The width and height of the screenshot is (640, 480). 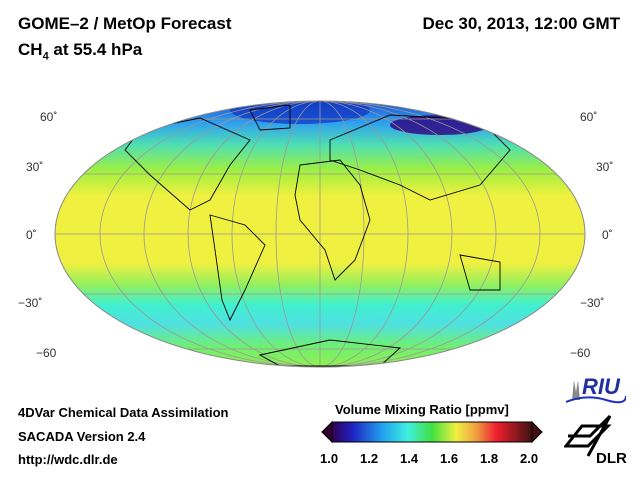 I want to click on colorbar-tick: 1.6, so click(x=449, y=458).